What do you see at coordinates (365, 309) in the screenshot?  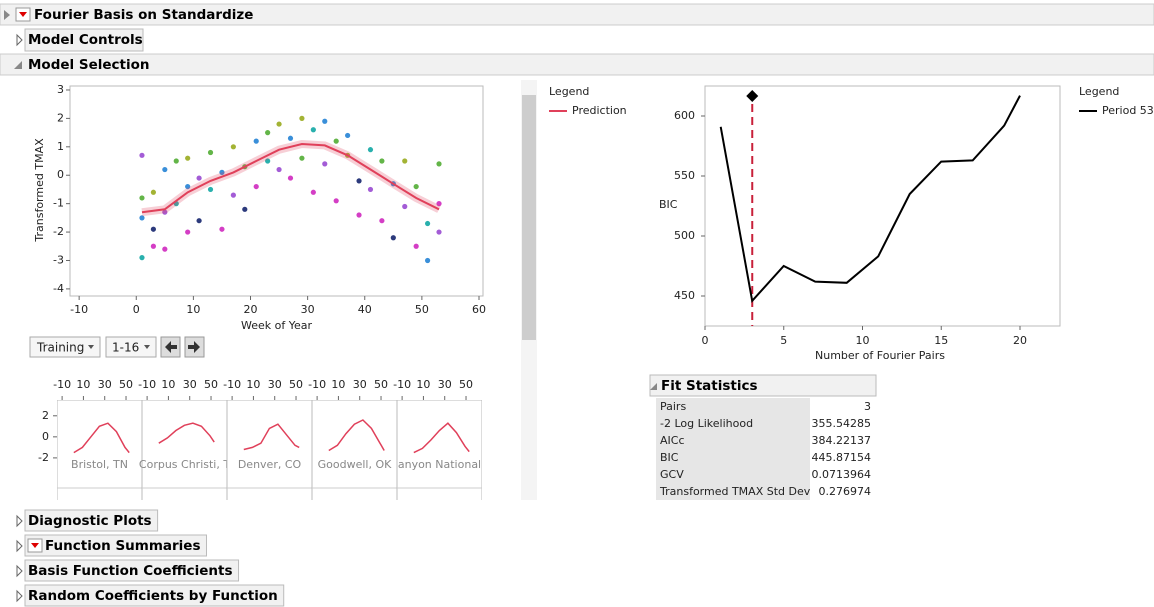 I see `x-tick-label: 40` at bounding box center [365, 309].